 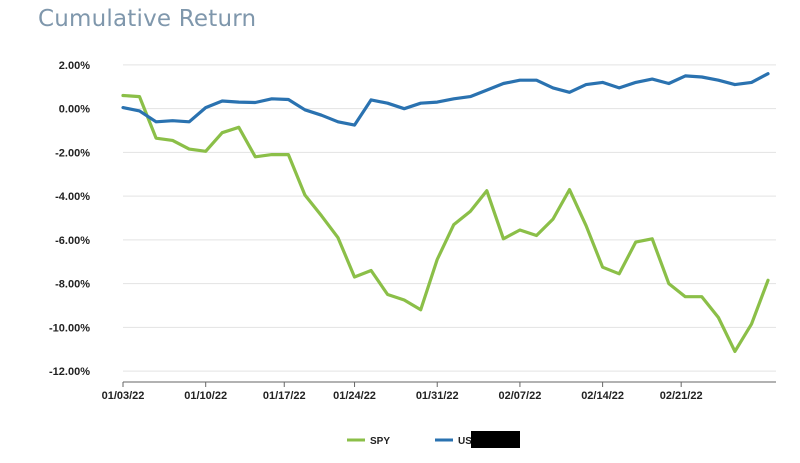 I want to click on y-tick-label: -4.00%, so click(x=72, y=197).